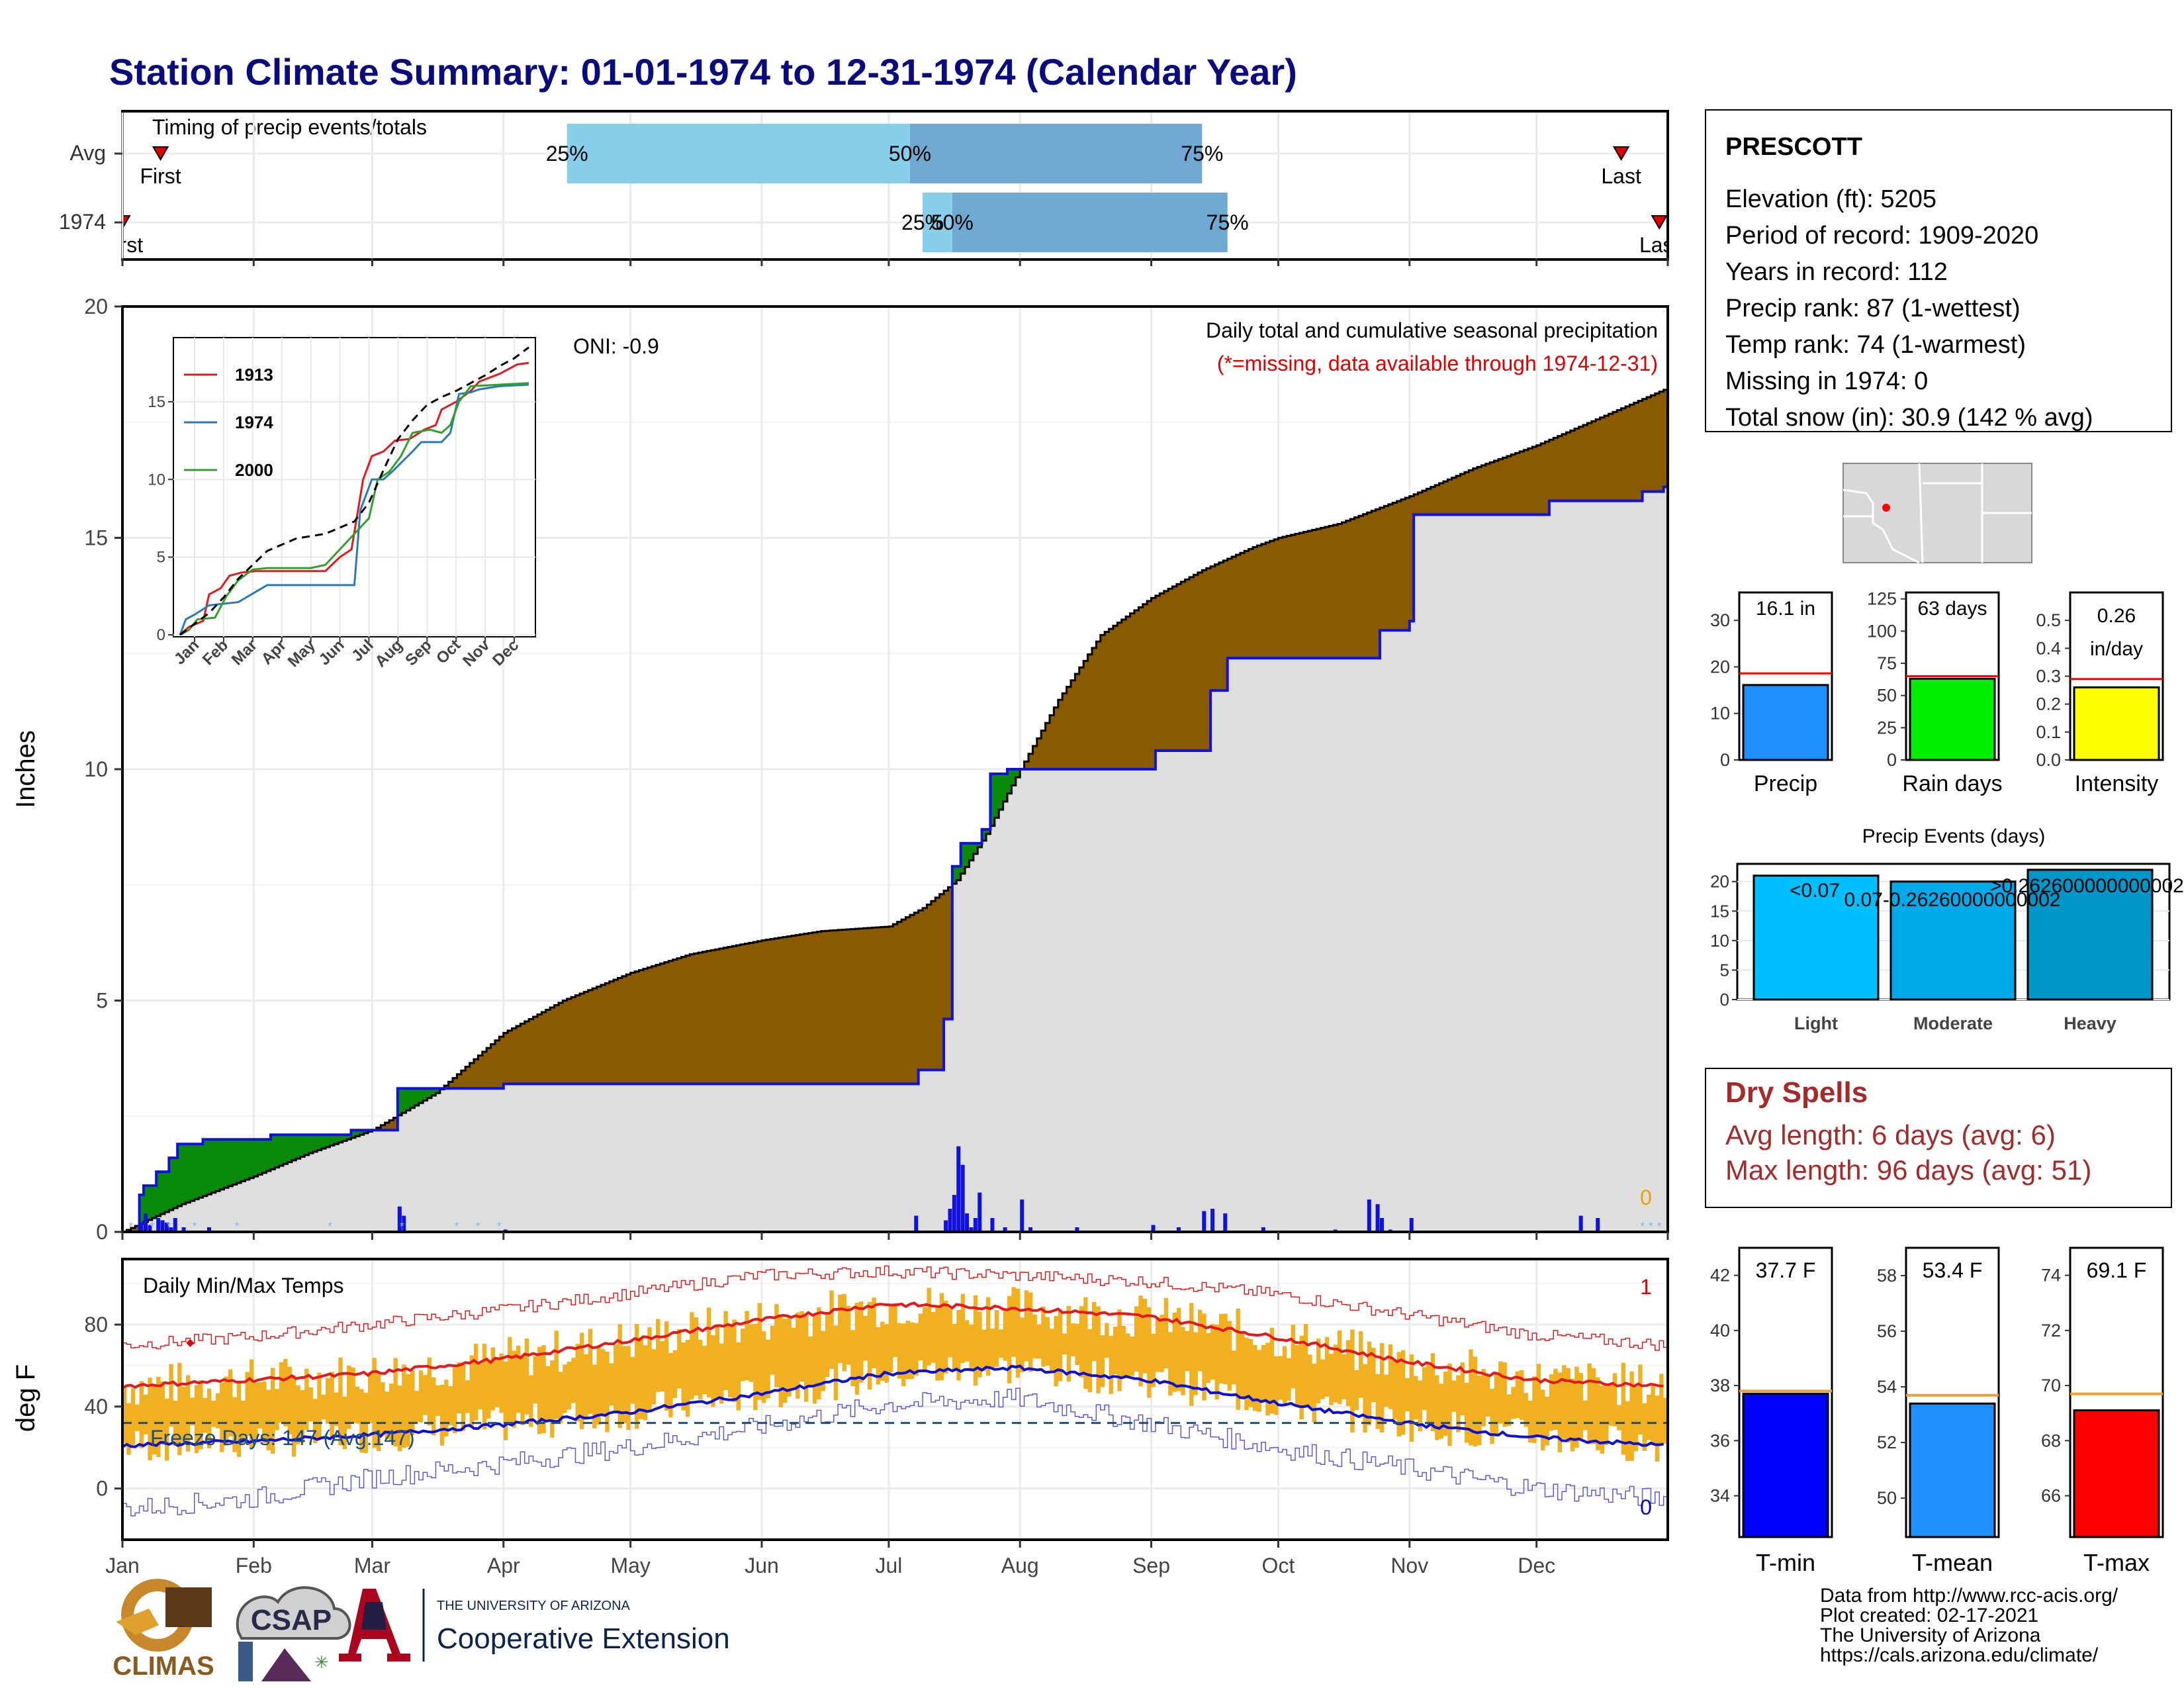 This screenshot has height=1688, width=2184. I want to click on avg-max-temp-line, so click(893, 1345).